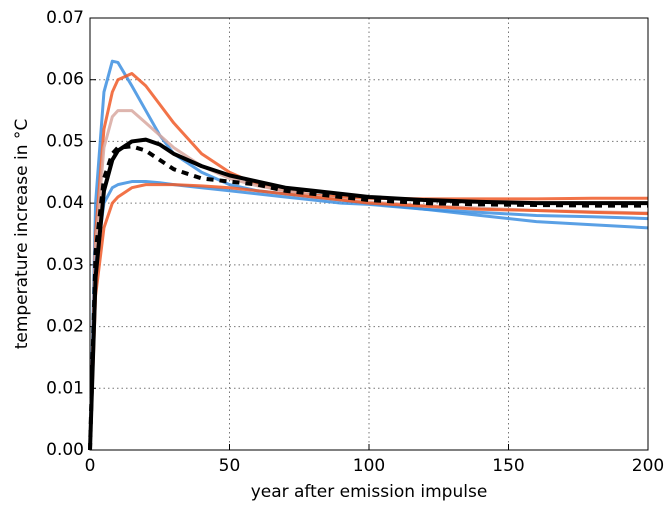  I want to click on y-axis-label: temperature increase in °C, so click(22, 234).